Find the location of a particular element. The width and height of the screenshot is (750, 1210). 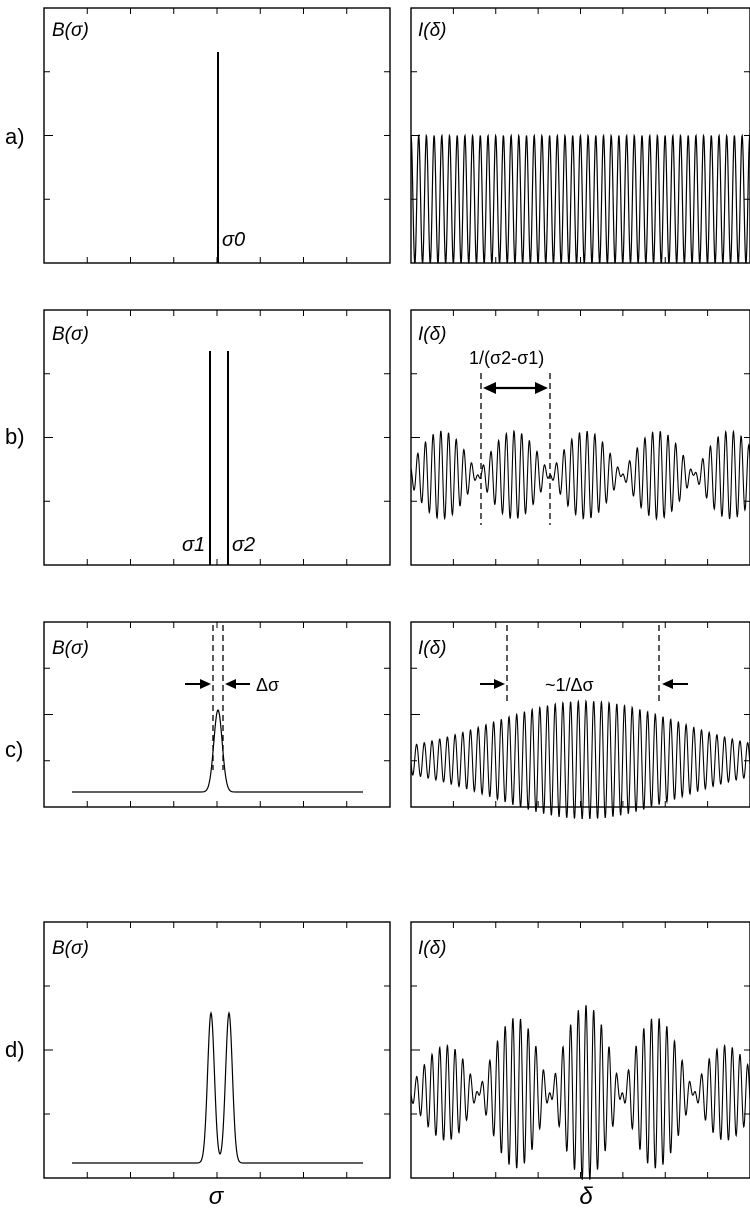

beat-interferogram is located at coordinates (580, 475).